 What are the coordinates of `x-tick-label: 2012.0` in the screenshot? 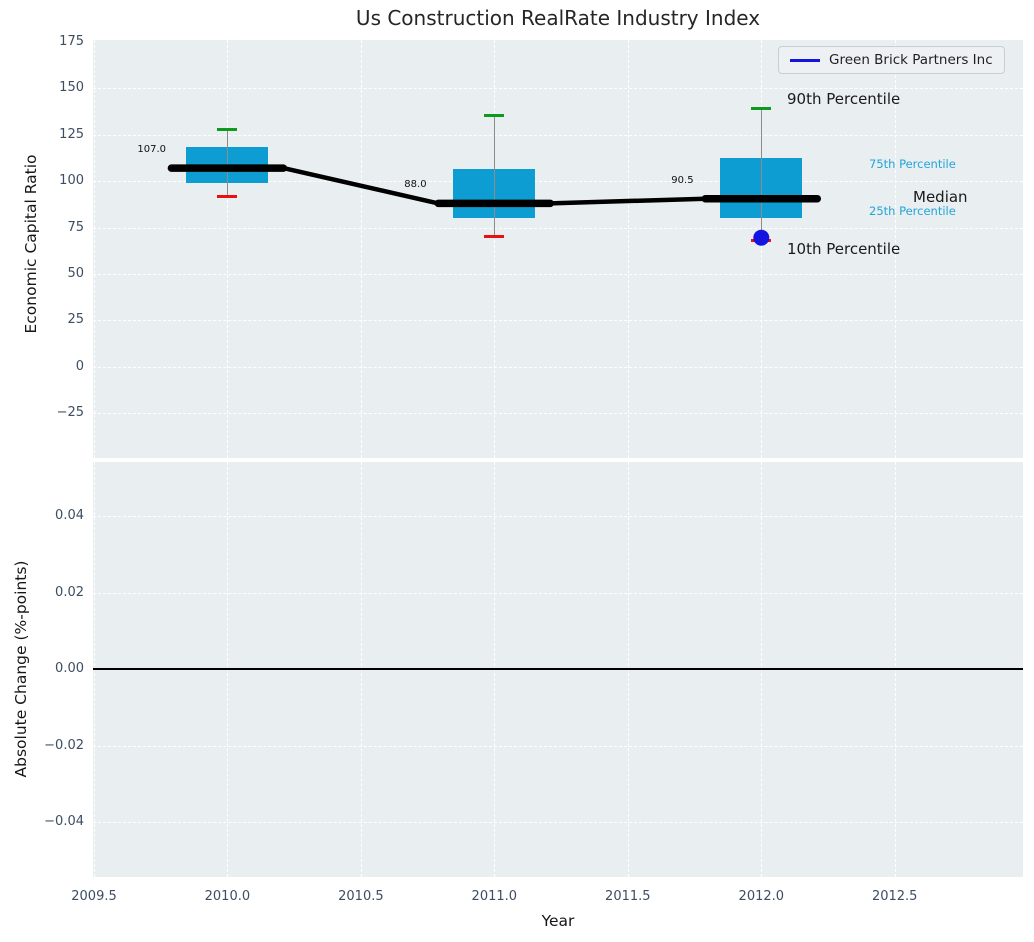 It's located at (761, 896).